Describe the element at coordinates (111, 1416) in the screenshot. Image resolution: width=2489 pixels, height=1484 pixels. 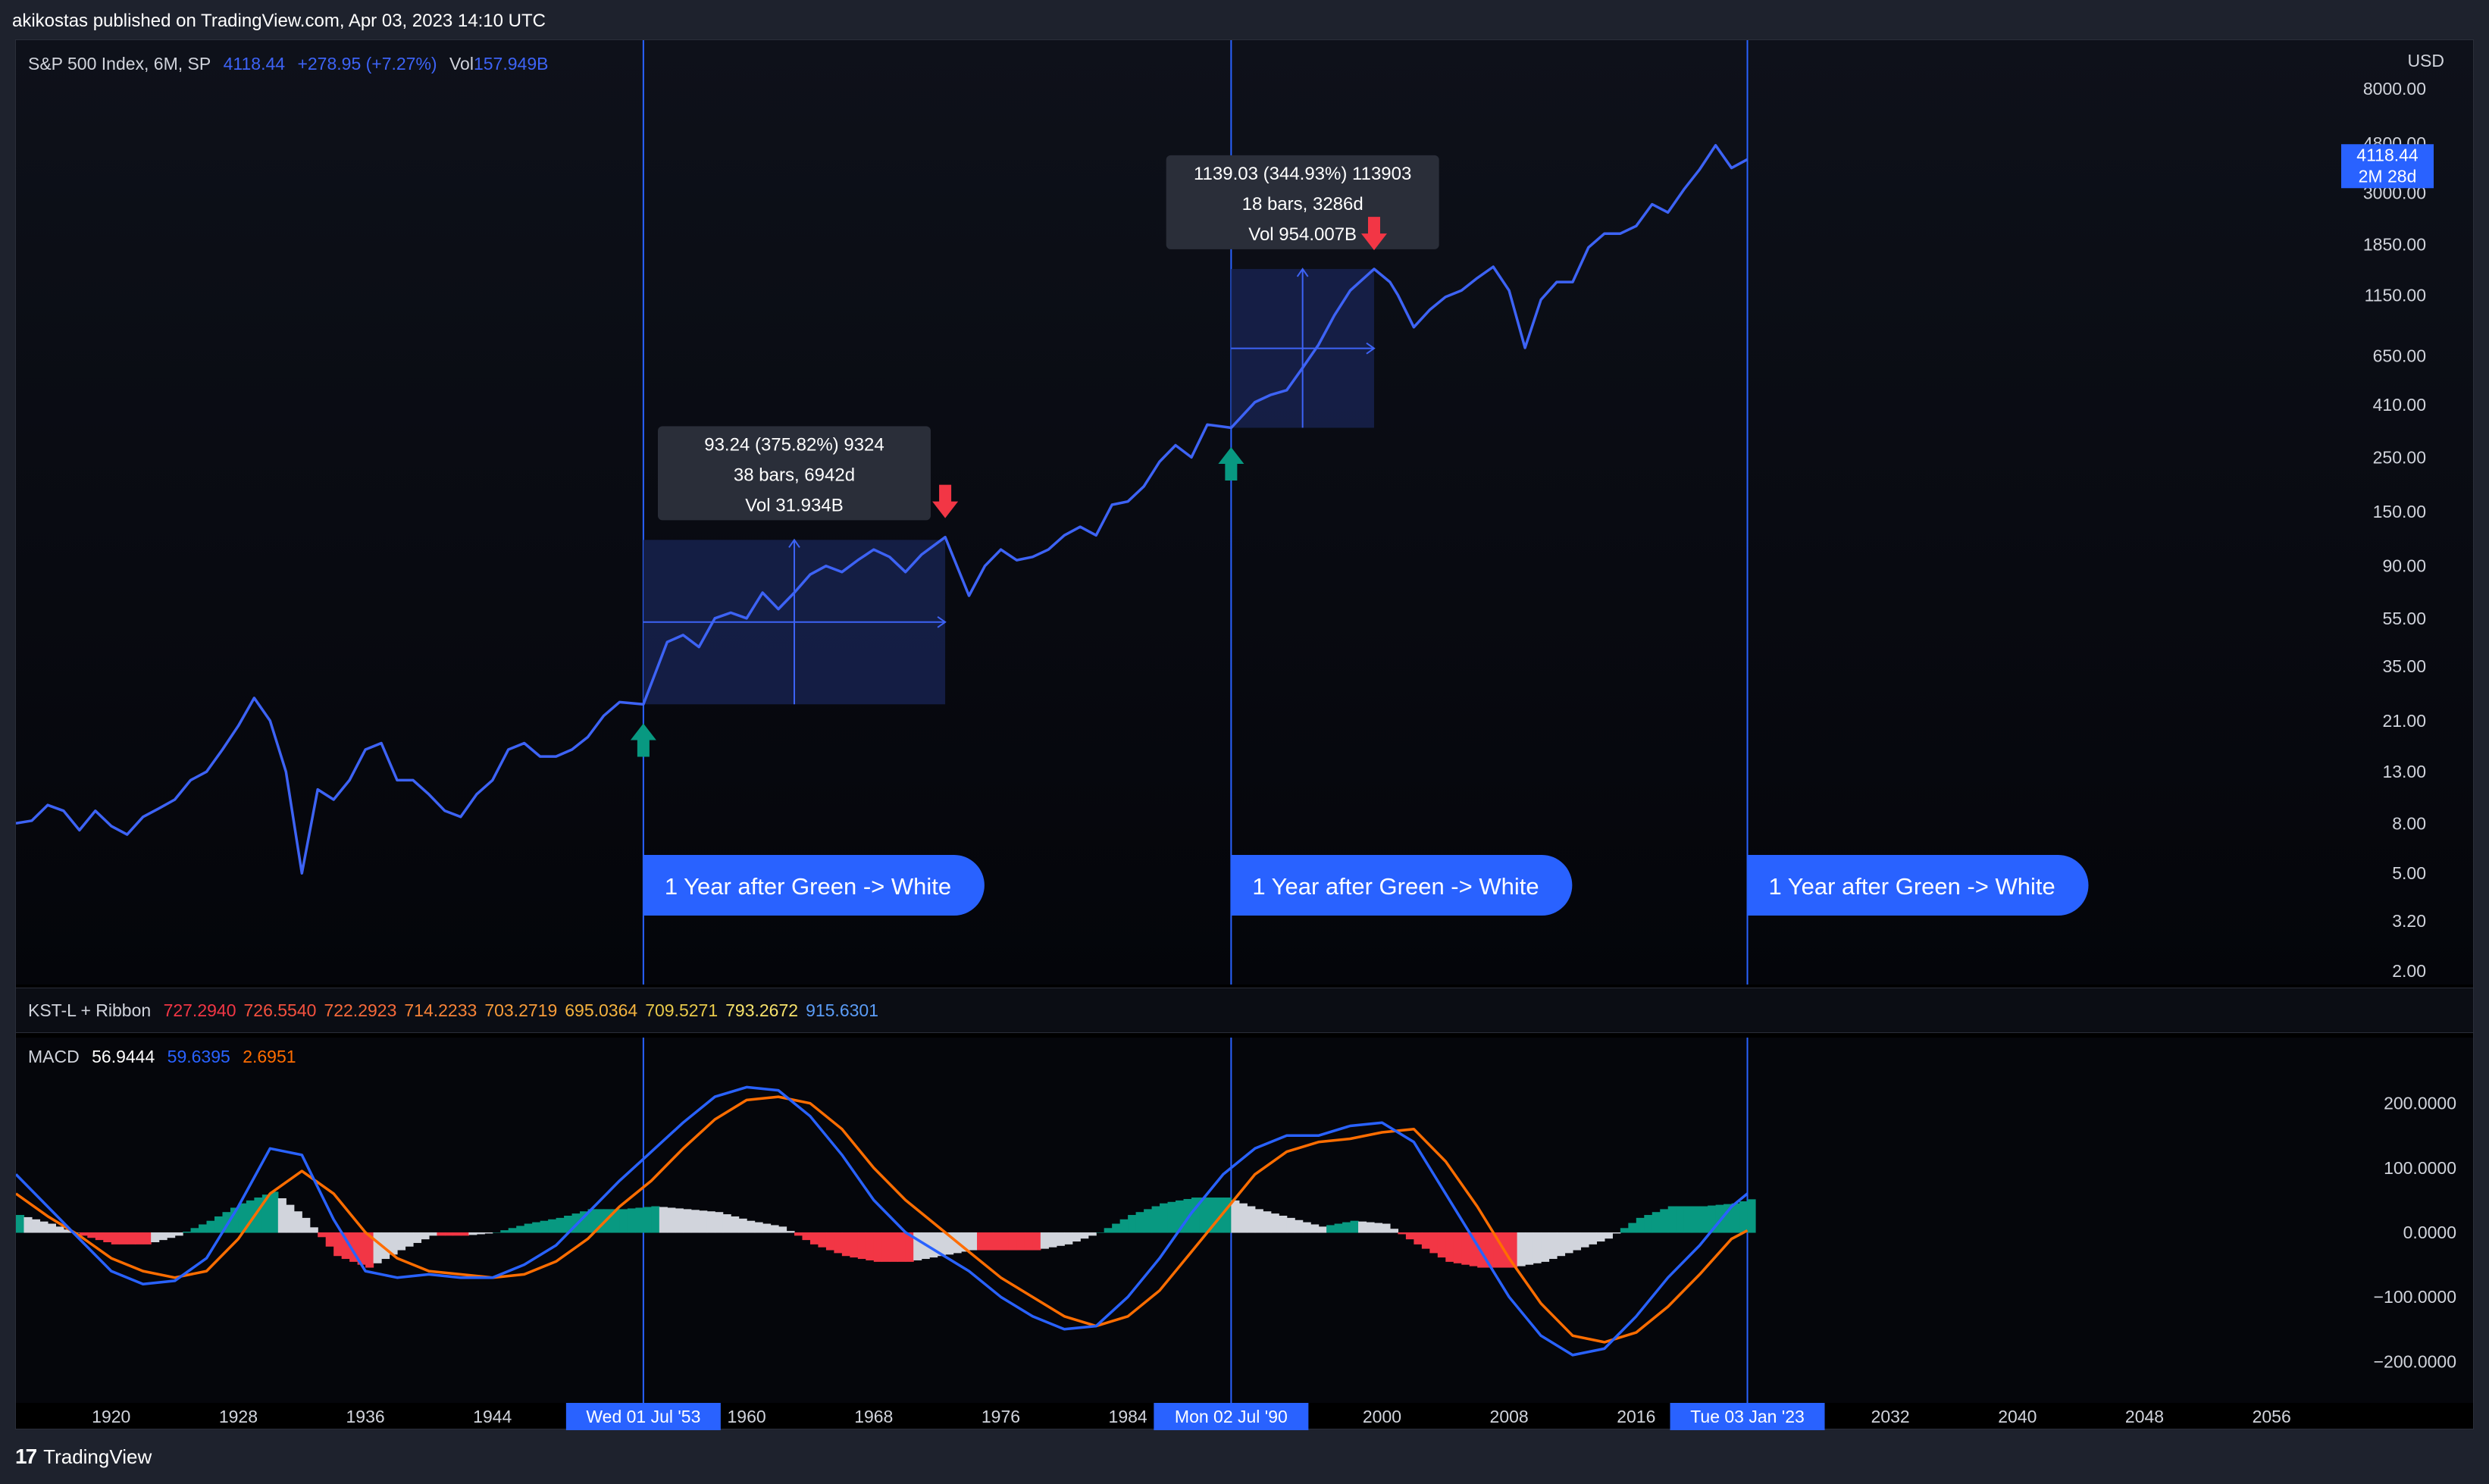
I see `time-tick-0: 1920` at that location.